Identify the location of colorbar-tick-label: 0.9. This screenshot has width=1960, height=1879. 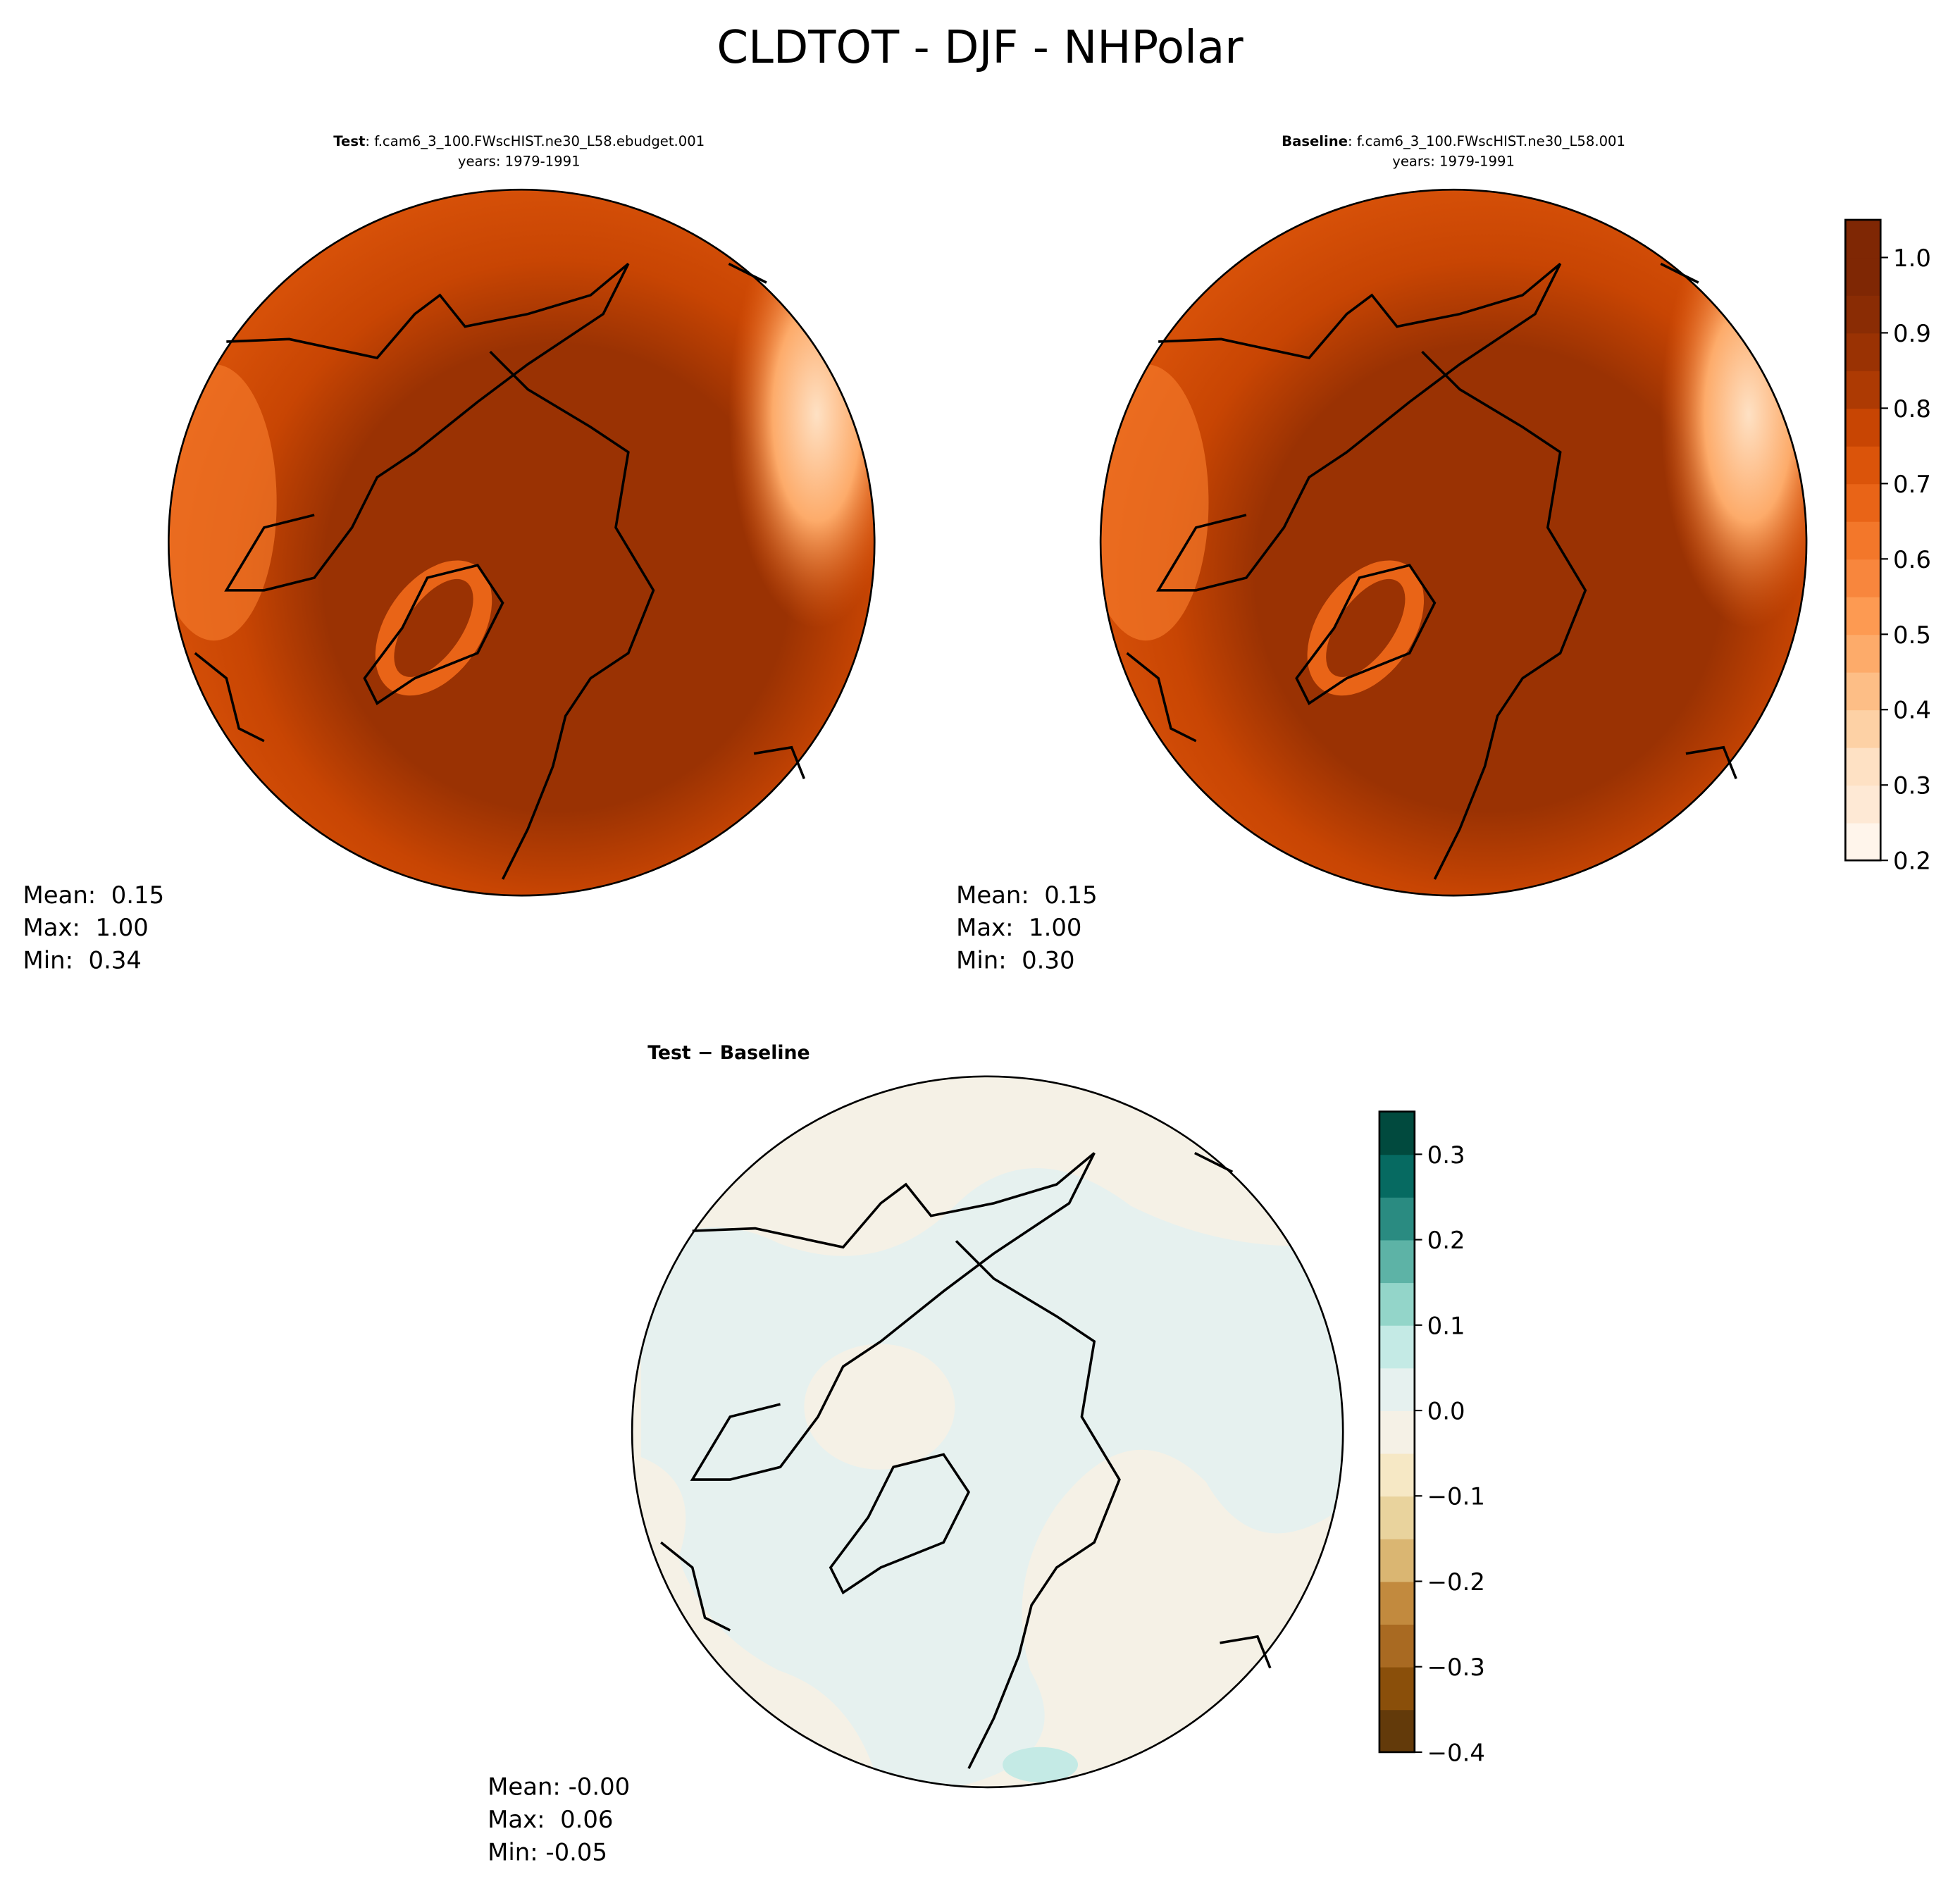
(1912, 333).